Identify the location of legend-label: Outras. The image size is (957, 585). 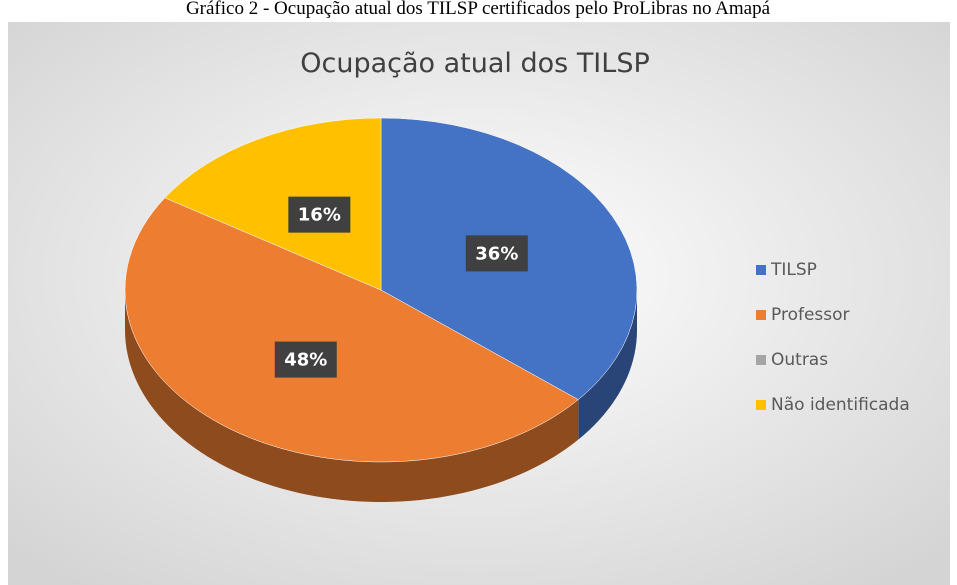
(799, 360).